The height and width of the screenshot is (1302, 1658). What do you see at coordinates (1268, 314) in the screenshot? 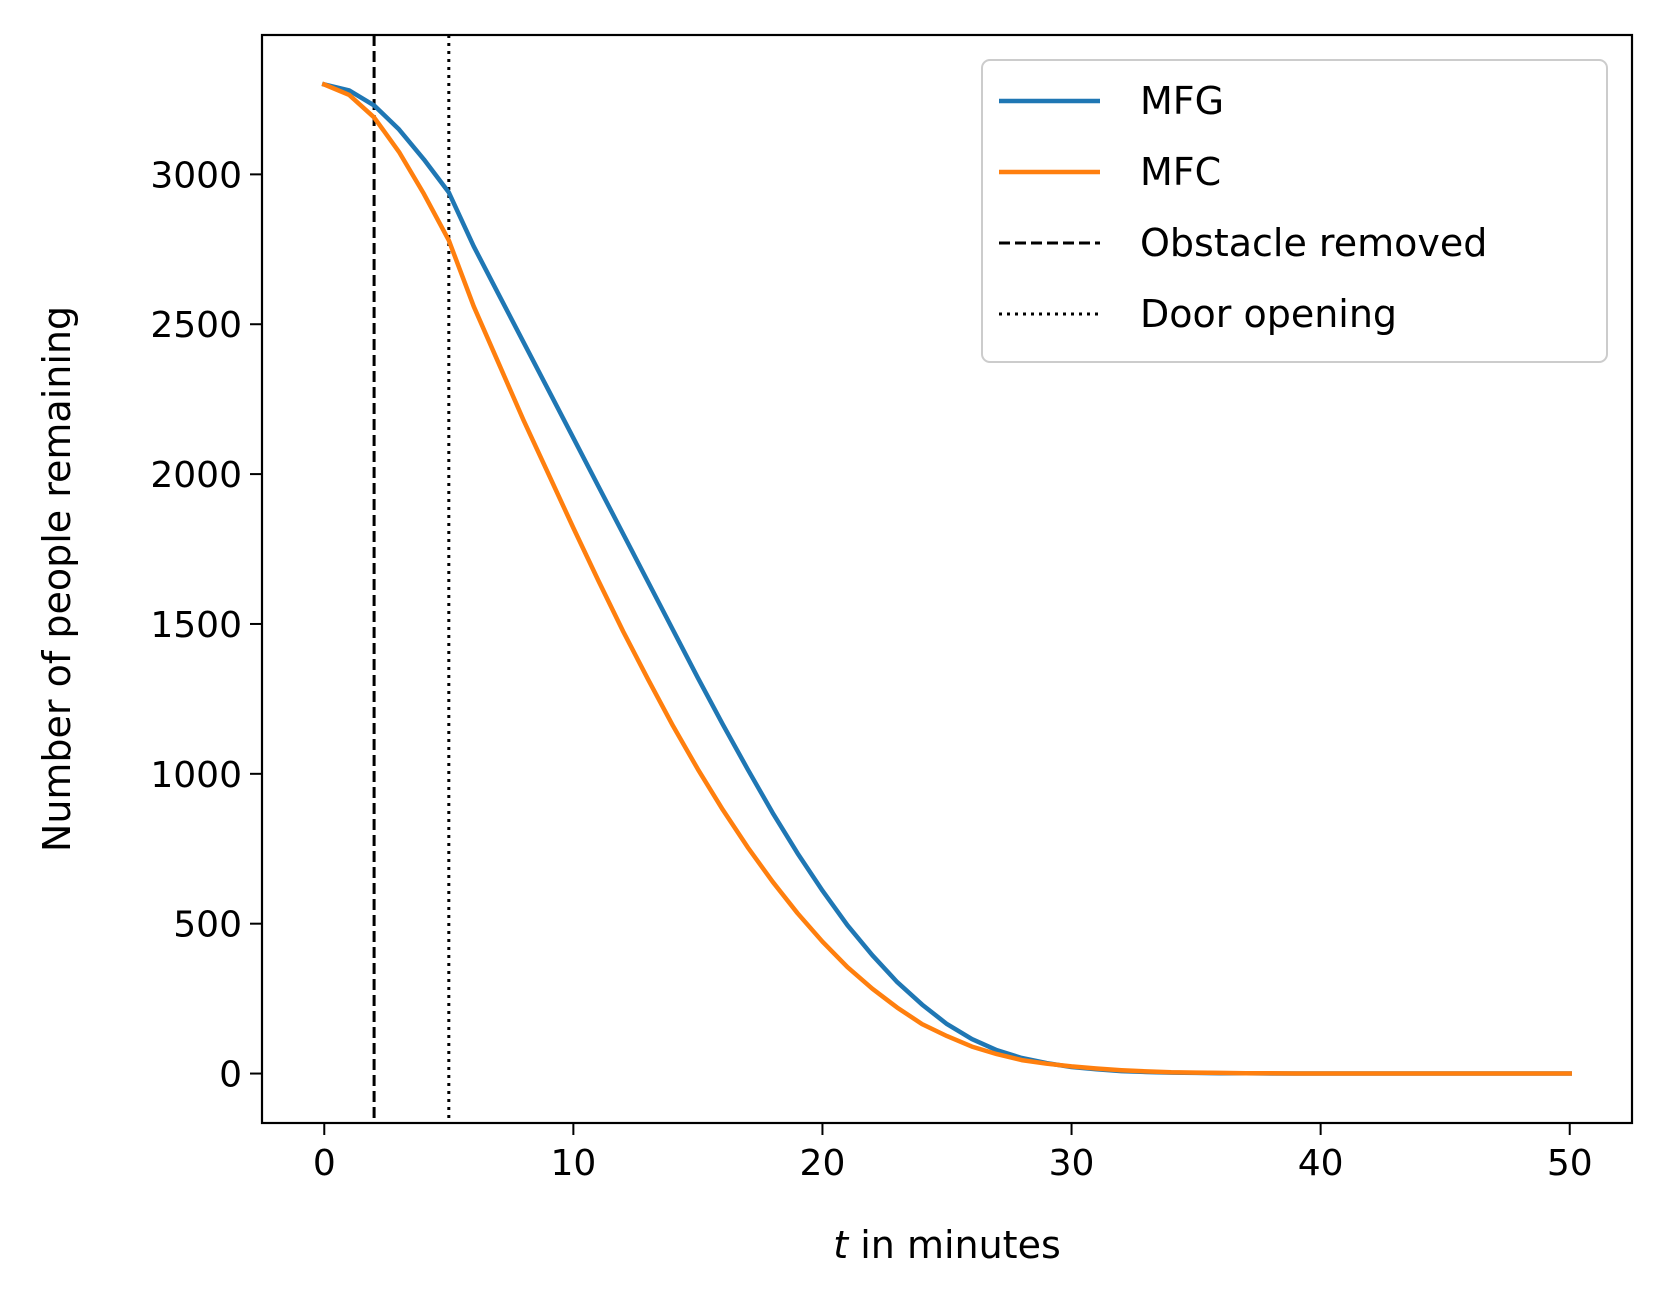
I see `legend-label-door-opening: Door opening` at bounding box center [1268, 314].